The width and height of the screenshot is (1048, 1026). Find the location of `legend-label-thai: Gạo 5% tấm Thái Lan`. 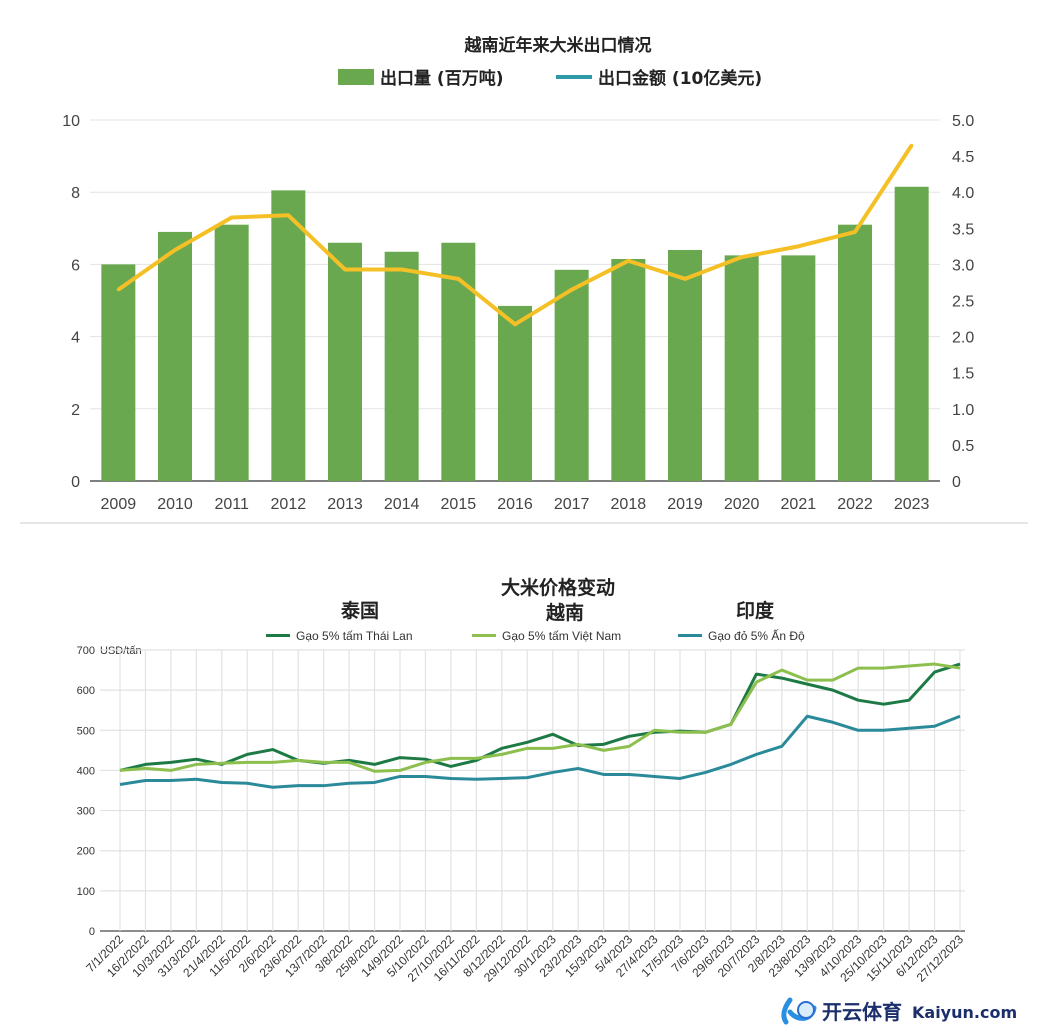

legend-label-thai: Gạo 5% tấm Thái Lan is located at coordinates (354, 636).